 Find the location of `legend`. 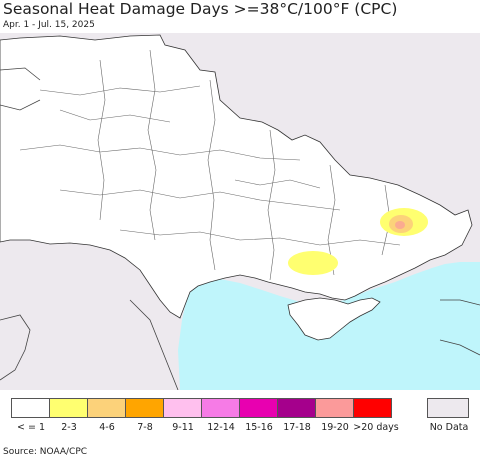

legend is located at coordinates (201, 408).